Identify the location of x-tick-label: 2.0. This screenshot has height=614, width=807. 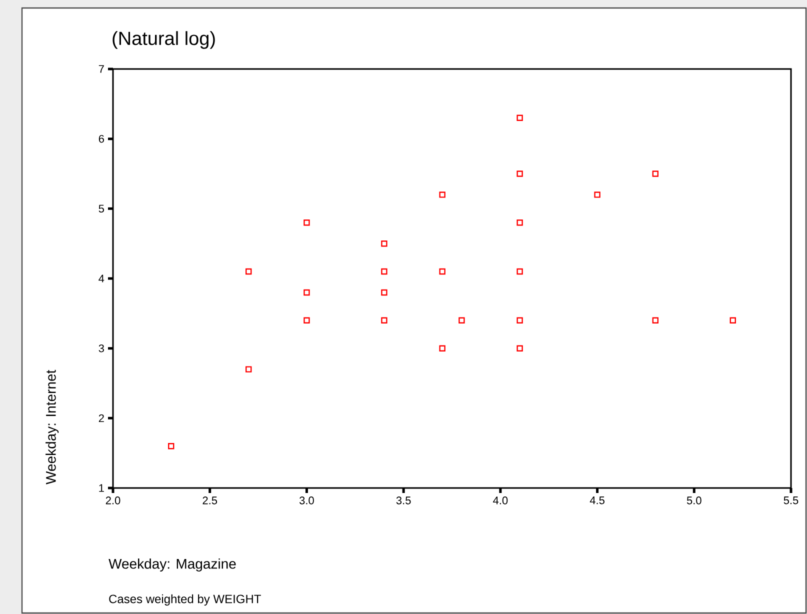
(113, 500).